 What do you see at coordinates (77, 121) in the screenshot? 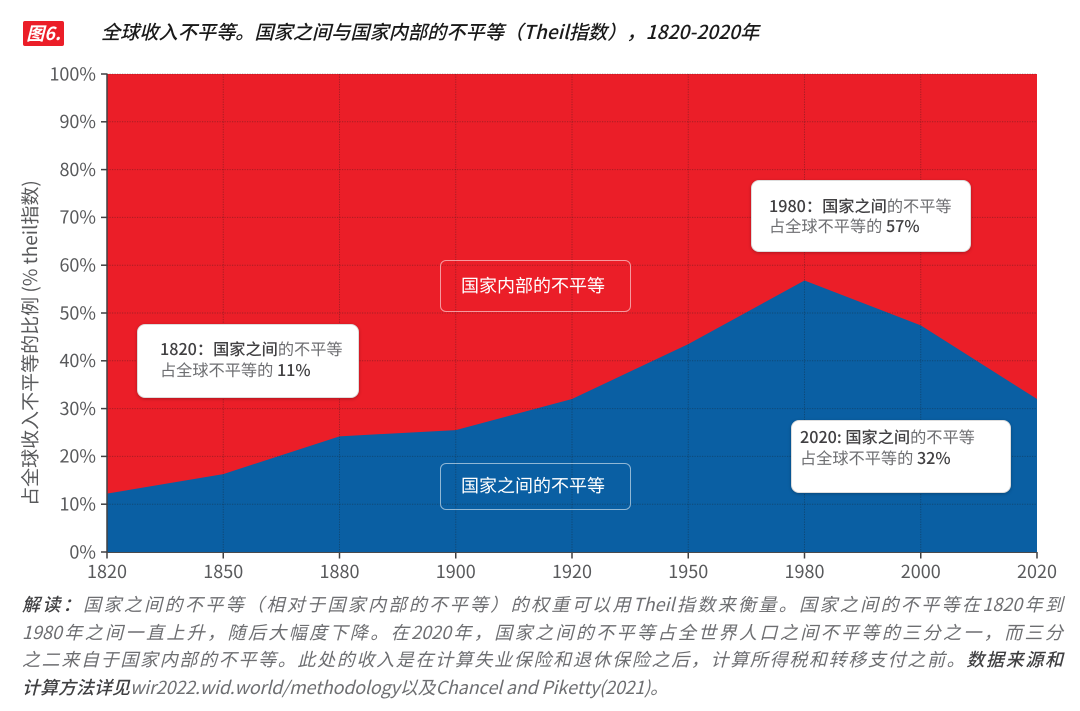
I see `svg-text: 90%` at bounding box center [77, 121].